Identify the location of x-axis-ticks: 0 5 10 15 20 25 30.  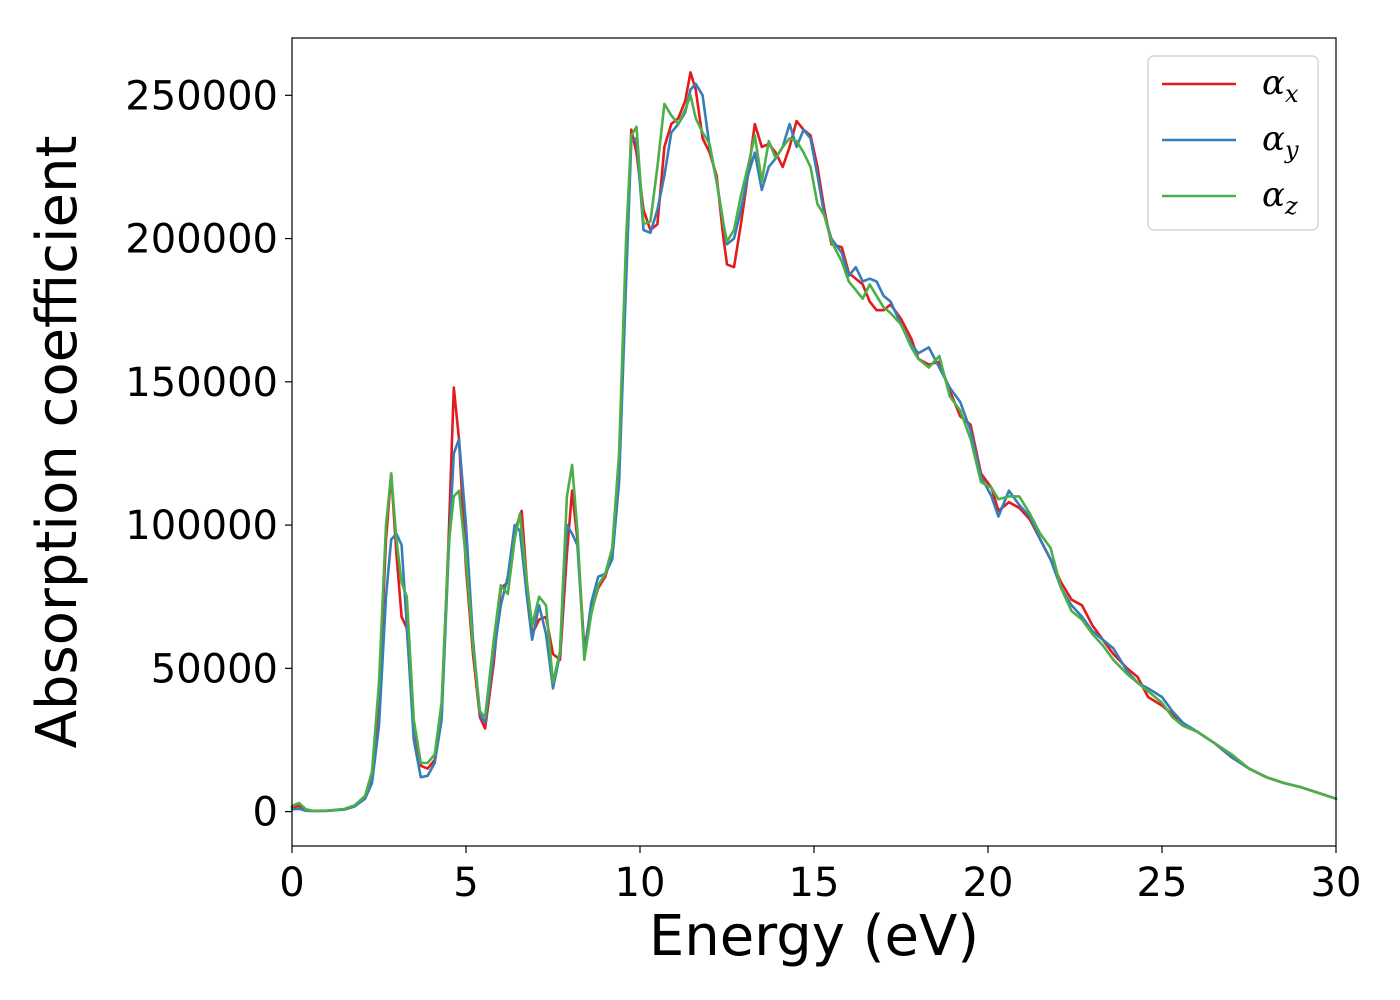
(820, 876).